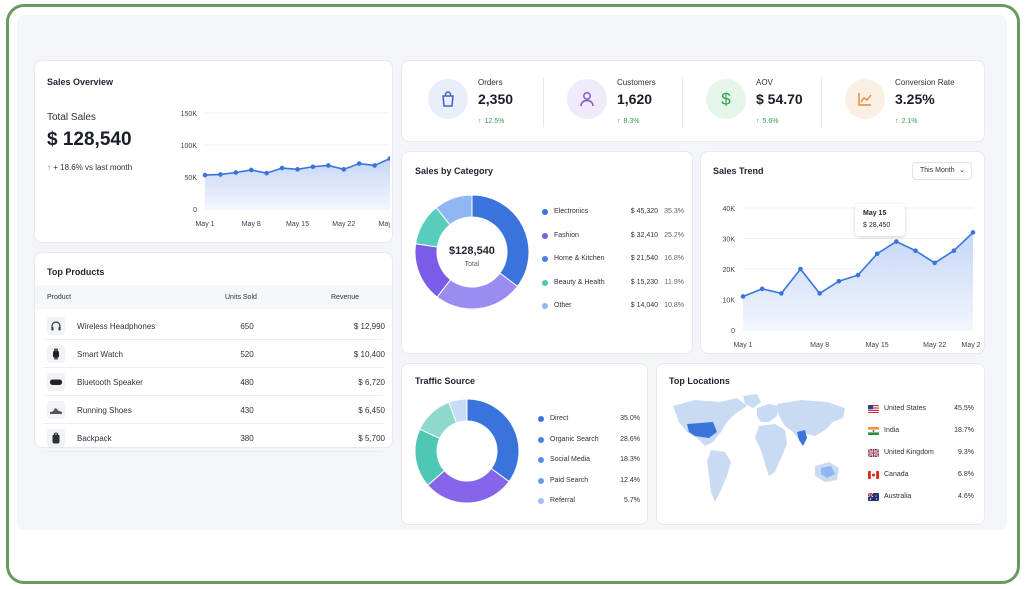 The width and height of the screenshot is (1026, 589). Describe the element at coordinates (571, 211) in the screenshot. I see `legend-label: Electronics` at that location.